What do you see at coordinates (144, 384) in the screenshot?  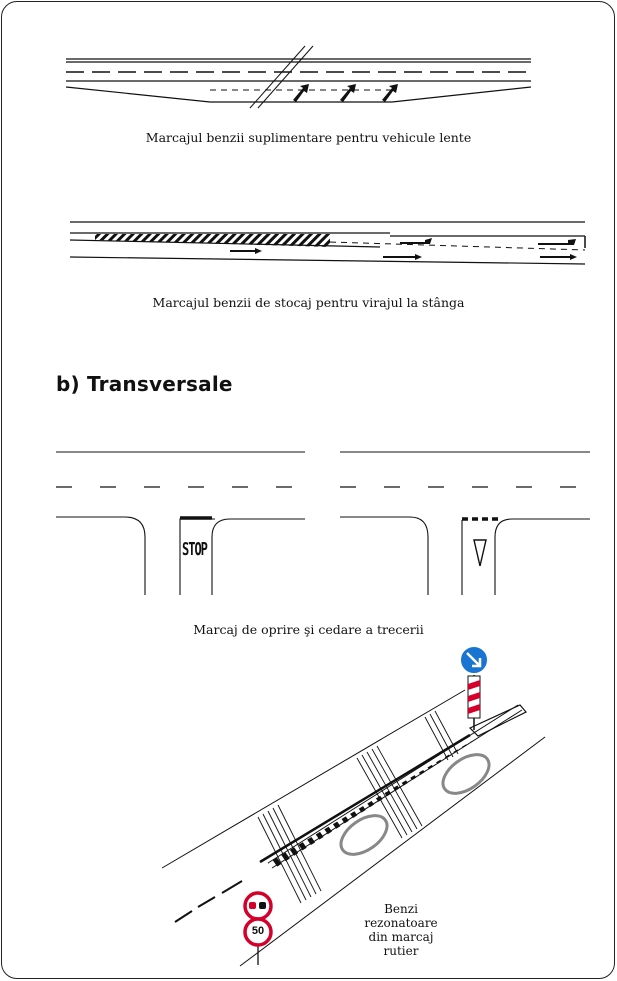 I see `section-heading: b) Transversale` at bounding box center [144, 384].